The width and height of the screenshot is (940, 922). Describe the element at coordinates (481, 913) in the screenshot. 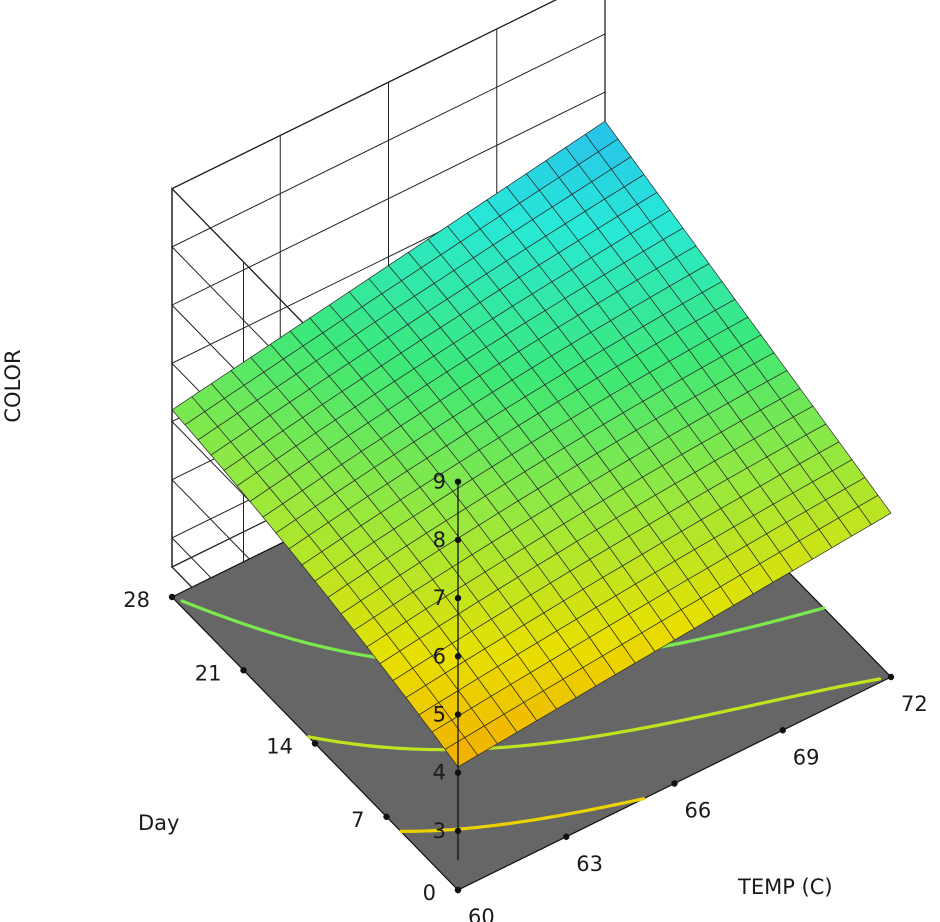

I see `temp-tick-label: 60` at that location.